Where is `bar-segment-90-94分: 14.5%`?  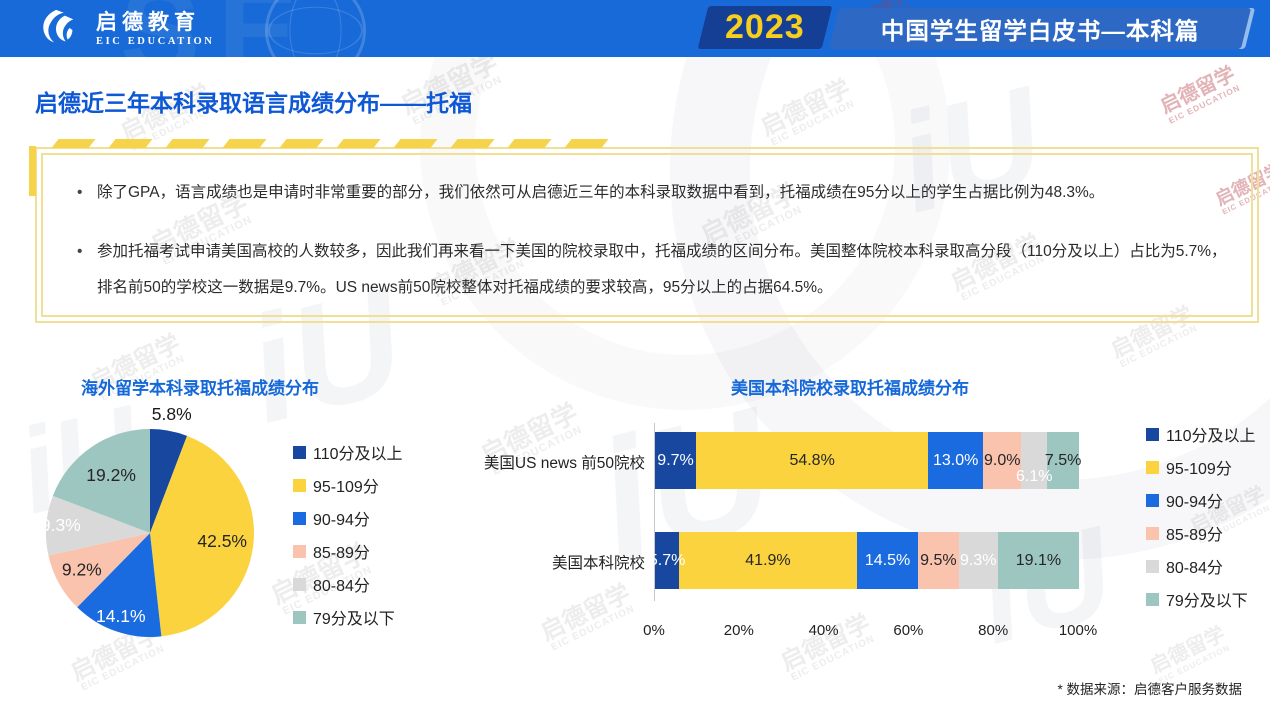
bar-segment-90-94分: 14.5% is located at coordinates (887, 560).